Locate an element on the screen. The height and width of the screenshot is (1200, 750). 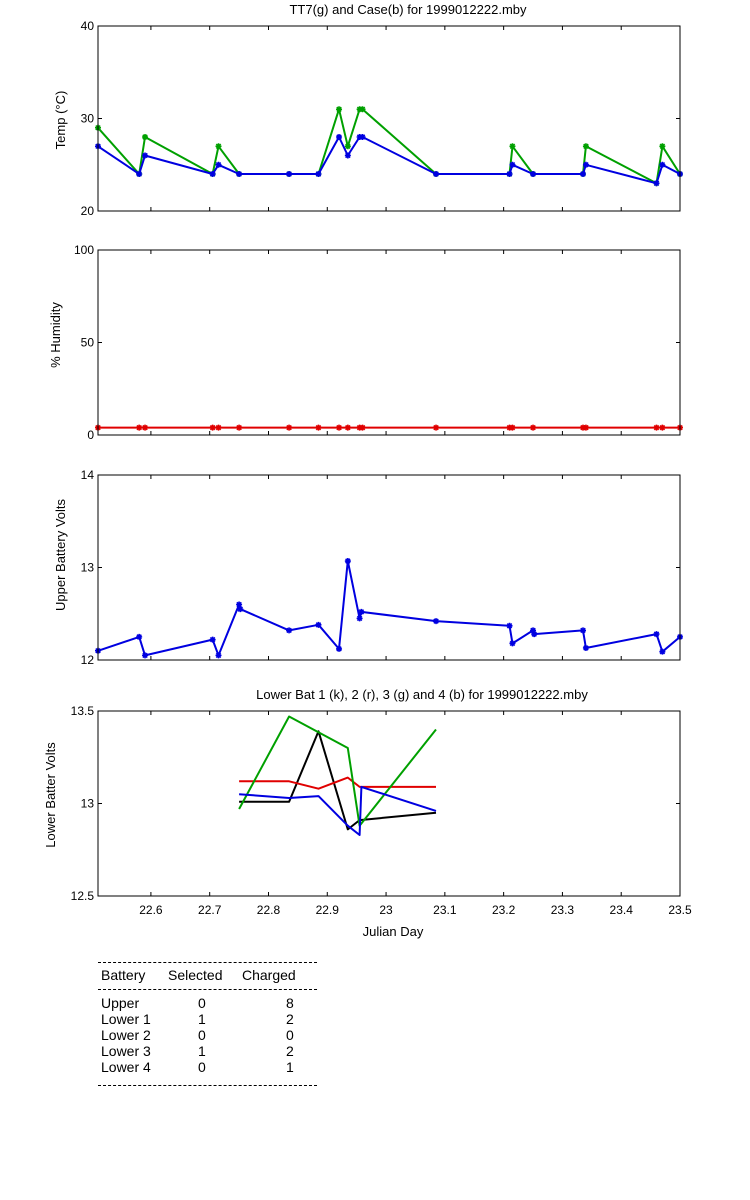
temperature-chart-title: TT7(g) and Case(b) for 1999012222.mby is located at coordinates (408, 9).